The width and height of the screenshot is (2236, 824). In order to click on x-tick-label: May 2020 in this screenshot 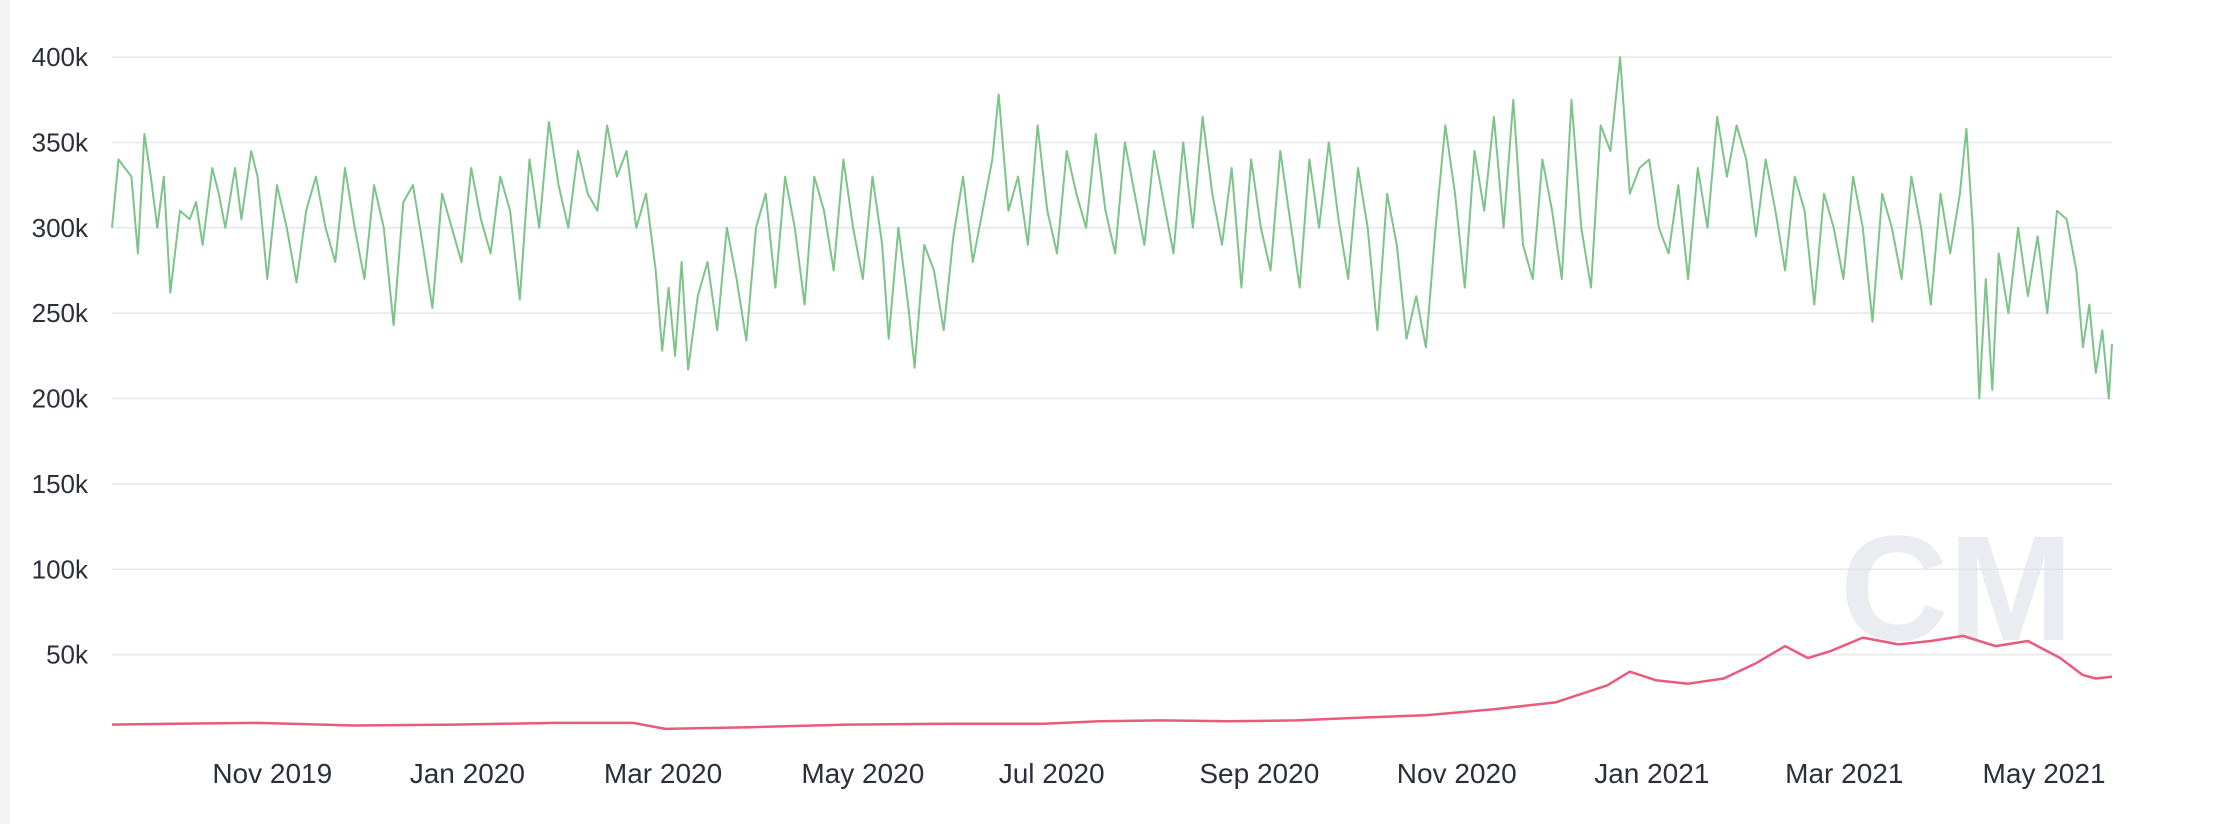, I will do `click(862, 773)`.